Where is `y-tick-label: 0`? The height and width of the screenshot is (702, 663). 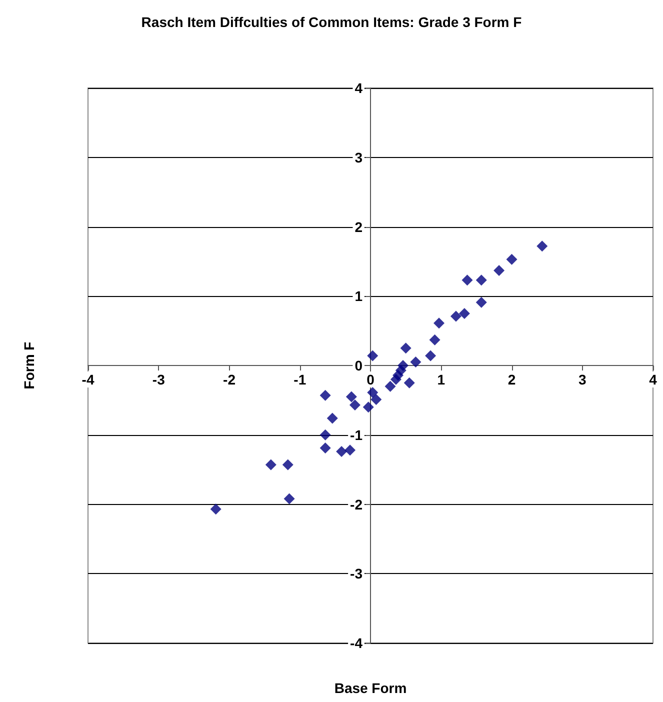 y-tick-label: 0 is located at coordinates (358, 366).